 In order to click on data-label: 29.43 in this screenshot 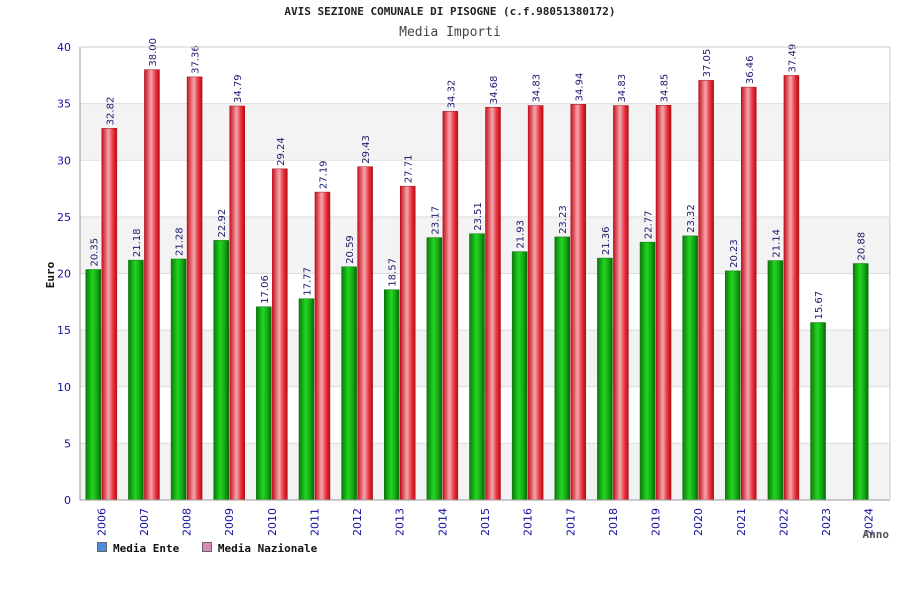, I will do `click(366, 149)`.